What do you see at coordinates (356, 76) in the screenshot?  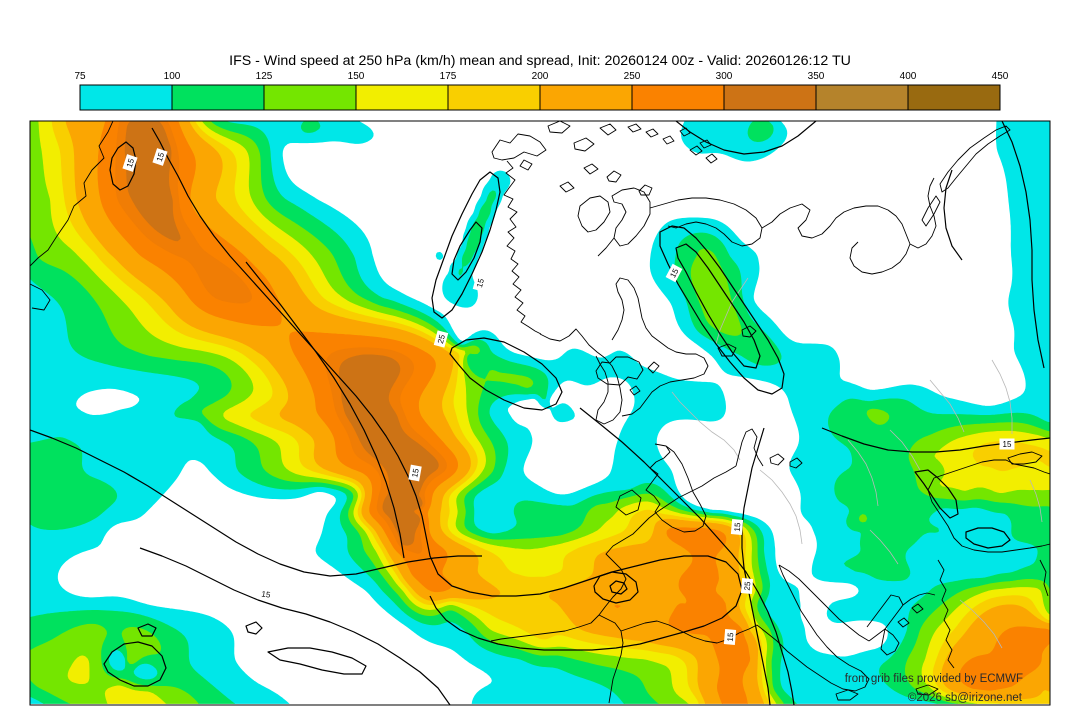 I see `svg-text: 150` at bounding box center [356, 76].